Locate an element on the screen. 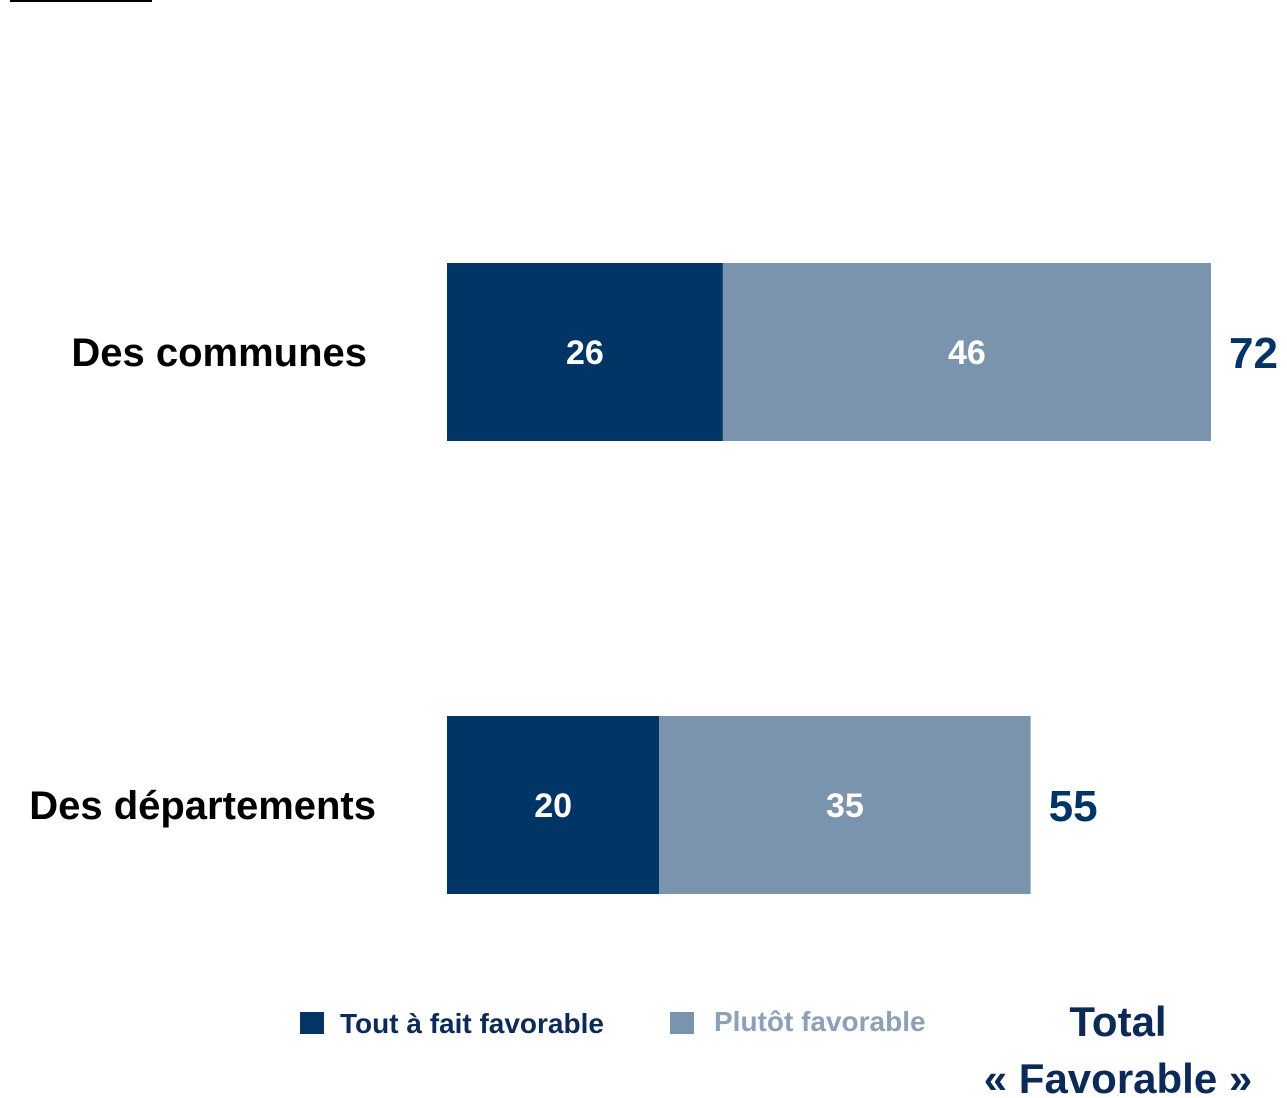 This screenshot has width=1287, height=1098. legend-swatch-tout-a-fait is located at coordinates (312, 1023).